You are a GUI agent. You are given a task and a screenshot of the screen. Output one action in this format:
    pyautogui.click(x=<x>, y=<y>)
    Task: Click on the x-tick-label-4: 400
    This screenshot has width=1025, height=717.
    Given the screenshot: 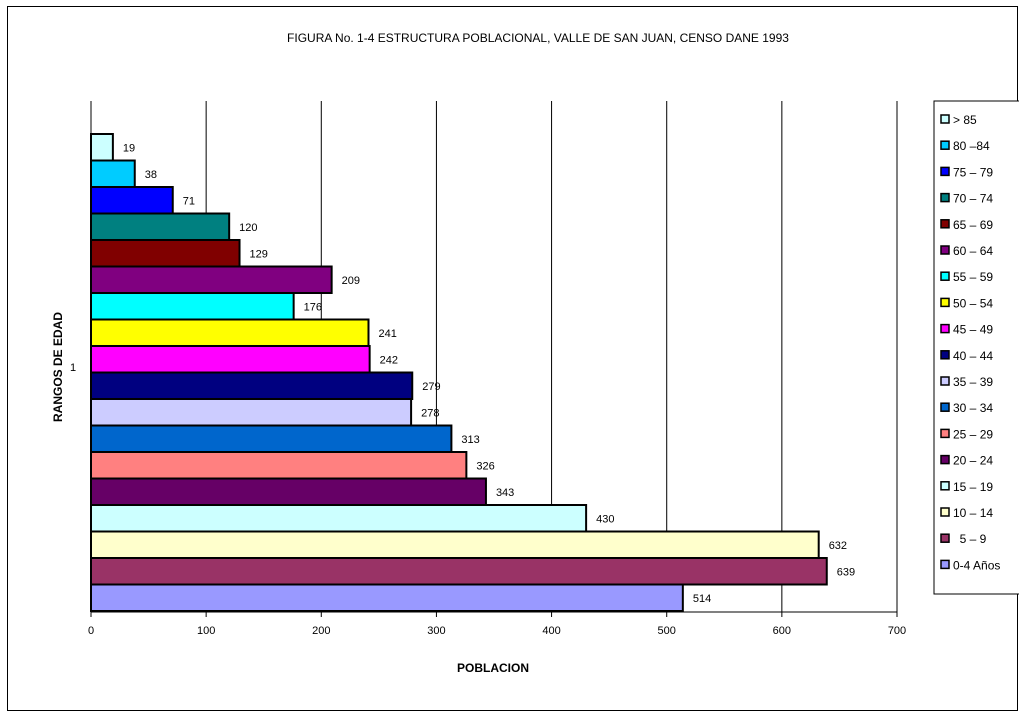 What is the action you would take?
    pyautogui.click(x=551, y=631)
    